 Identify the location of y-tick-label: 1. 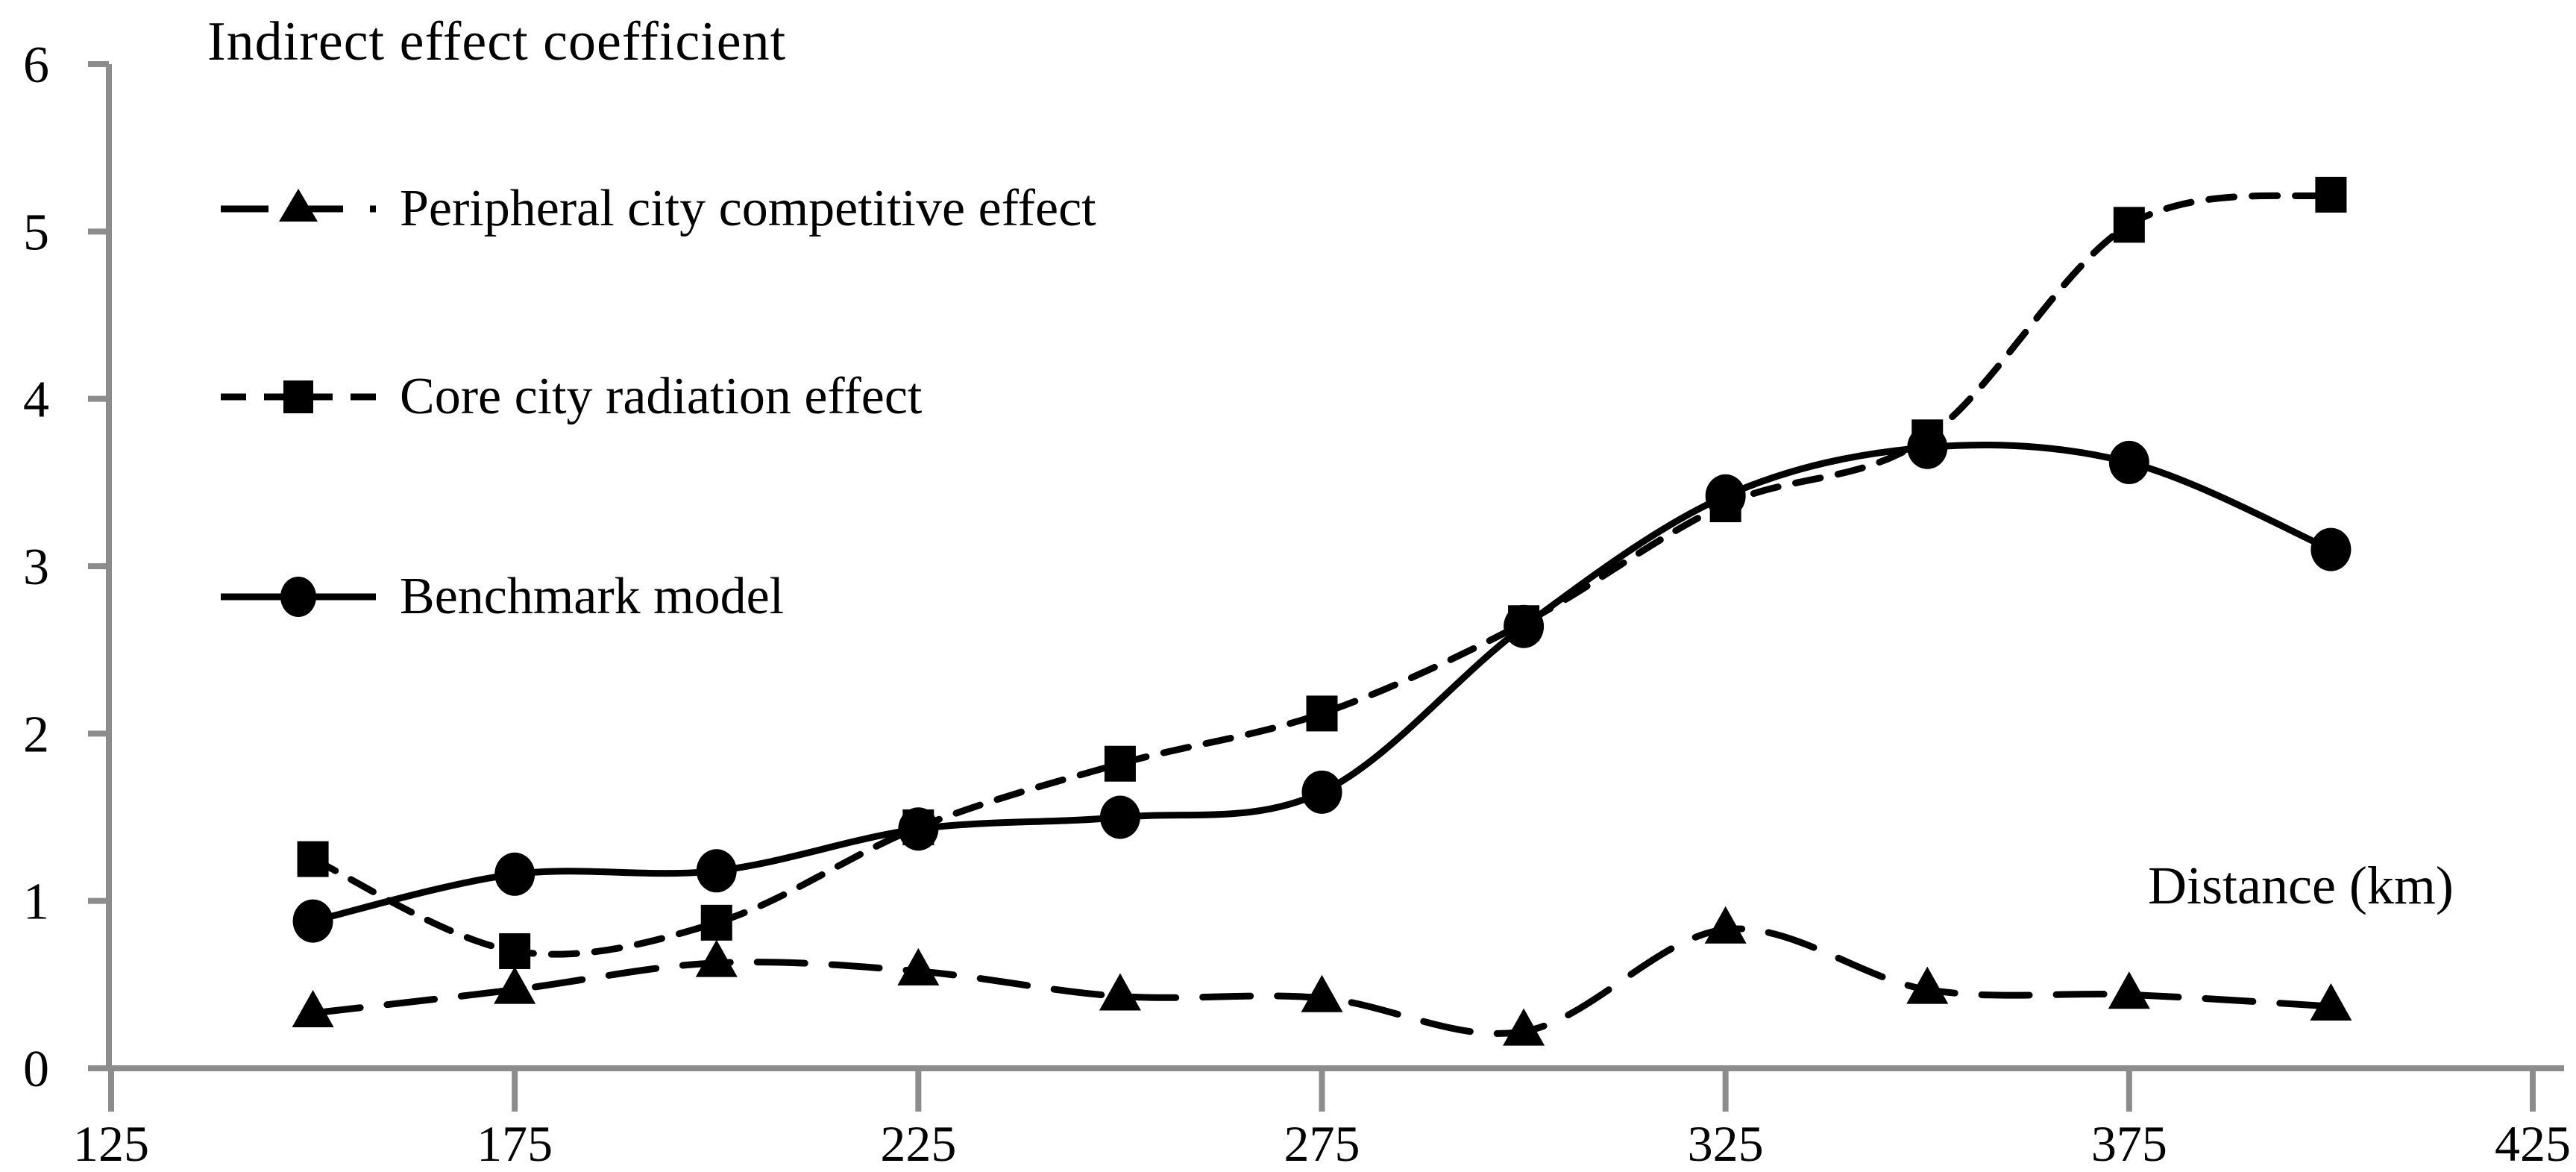
(36, 902).